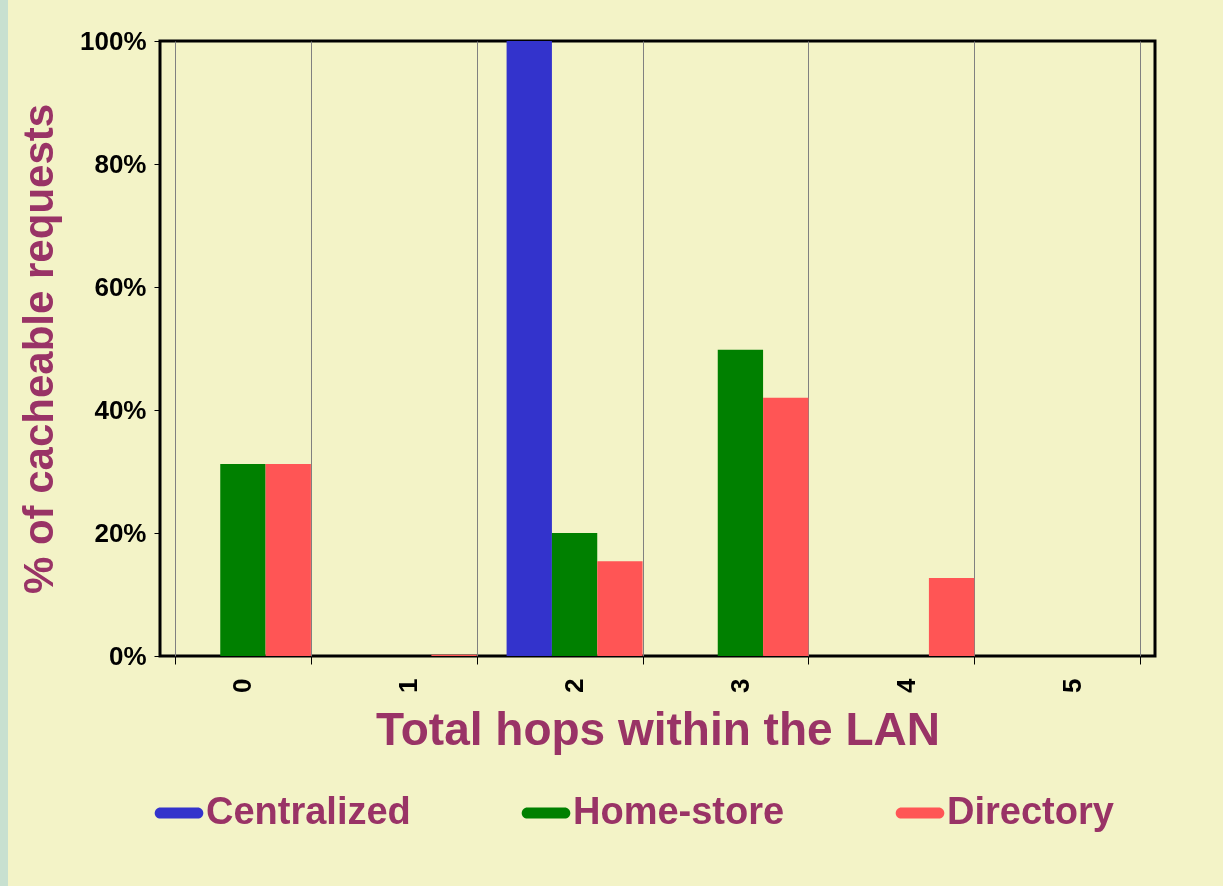 The width and height of the screenshot is (1223, 886). I want to click on y-tick-label: 0%, so click(127, 655).